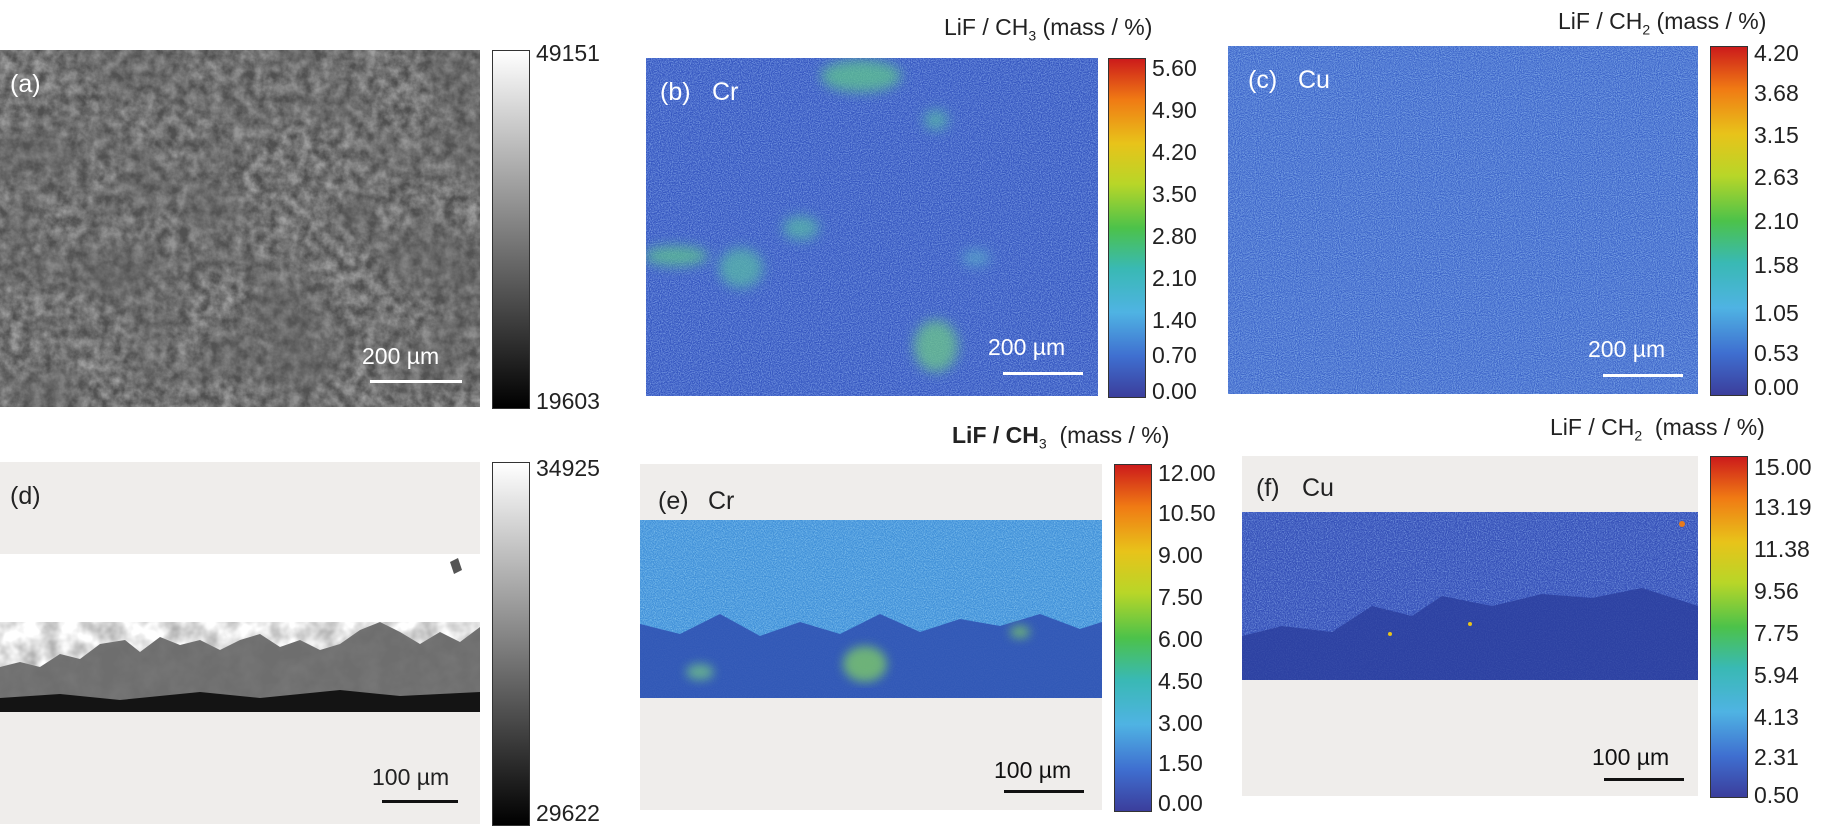 This screenshot has width=1831, height=840. I want to click on units-label-b: LiF / CH3 (mass / %), so click(1048, 29).